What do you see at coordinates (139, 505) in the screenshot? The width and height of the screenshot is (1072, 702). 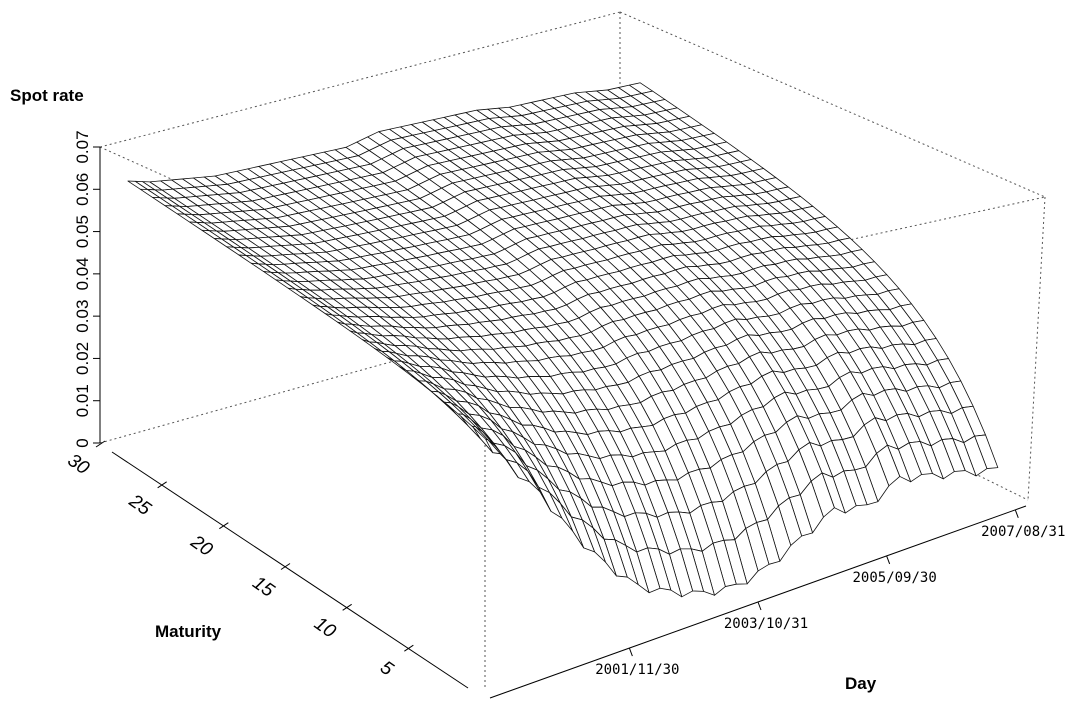 I see `maturity-tick-label: 25` at bounding box center [139, 505].